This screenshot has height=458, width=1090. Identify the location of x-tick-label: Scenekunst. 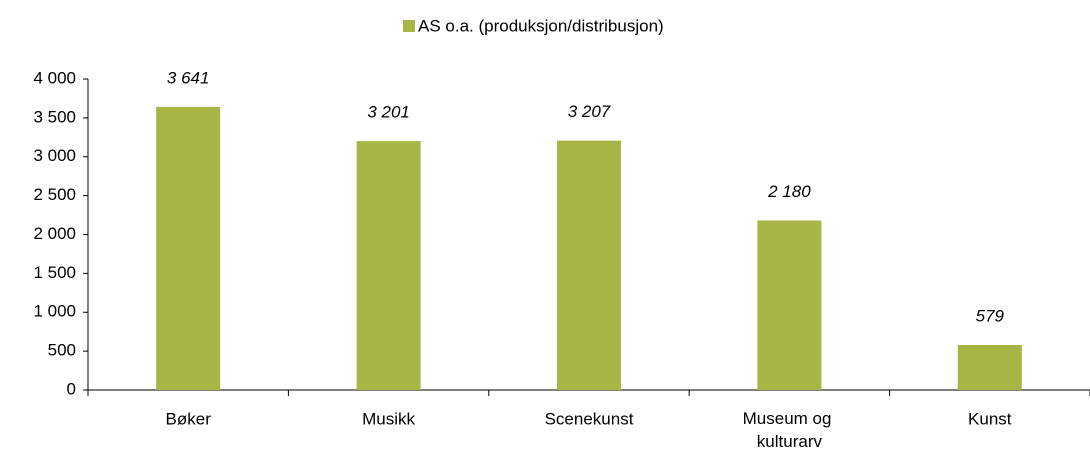
(589, 418).